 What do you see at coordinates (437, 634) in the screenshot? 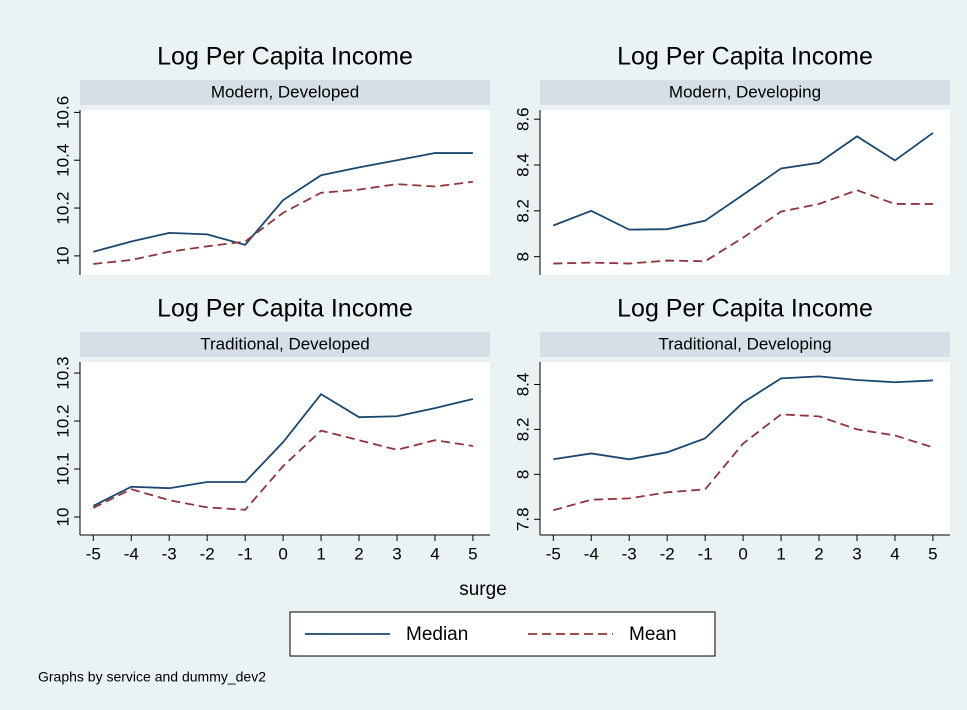
I see `legend-label: Median` at bounding box center [437, 634].